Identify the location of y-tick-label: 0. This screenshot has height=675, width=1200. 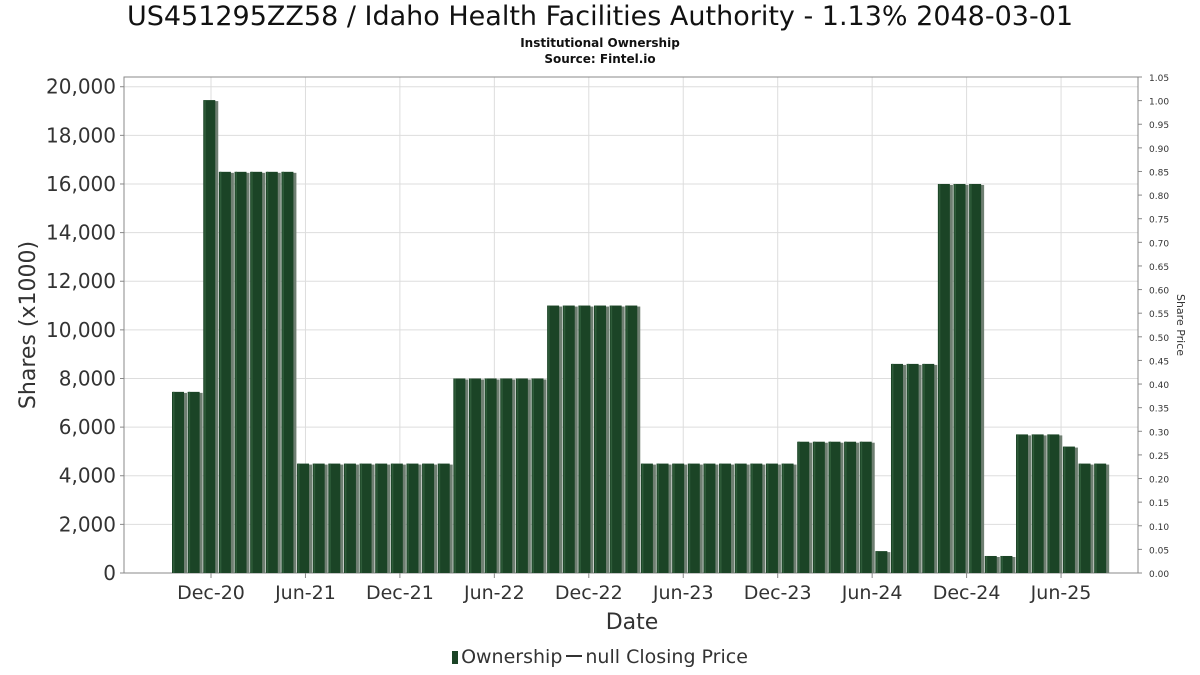
(109, 573).